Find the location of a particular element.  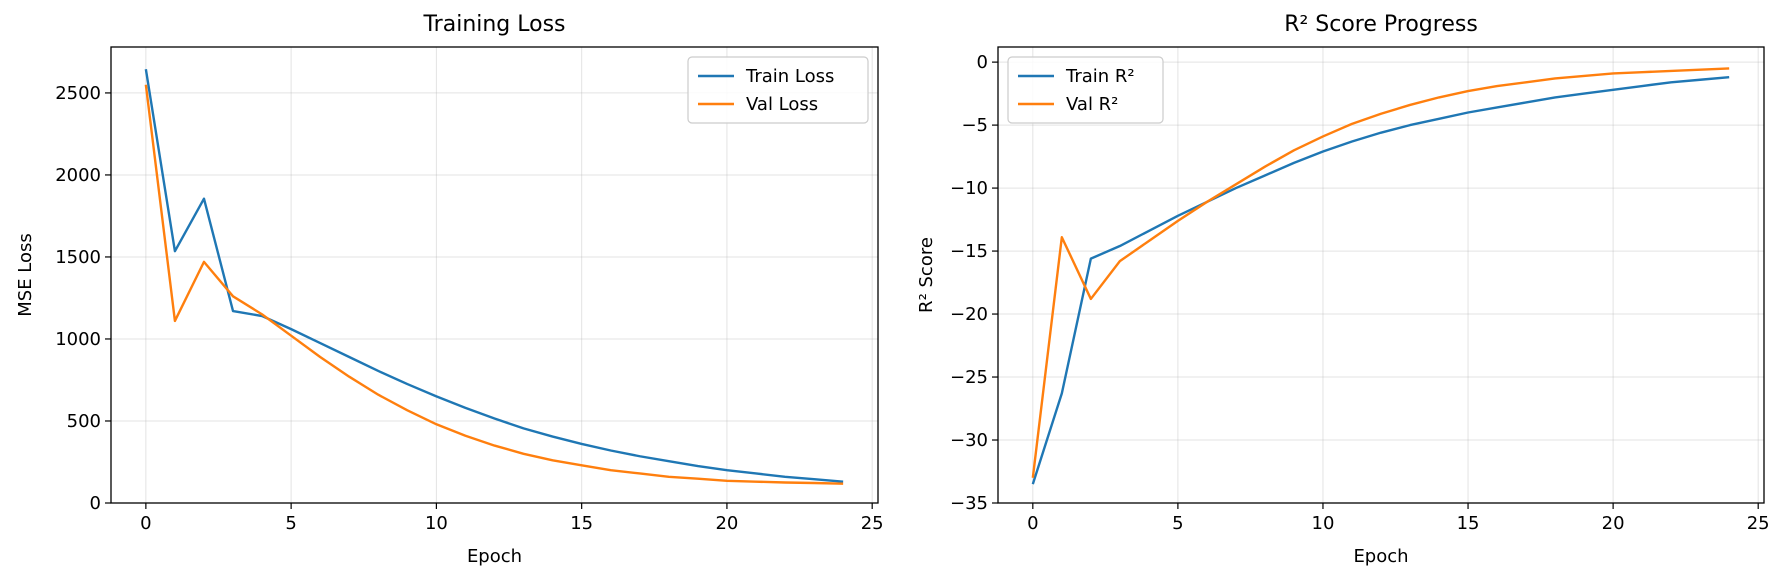

legend-label: Val Loss is located at coordinates (782, 104).